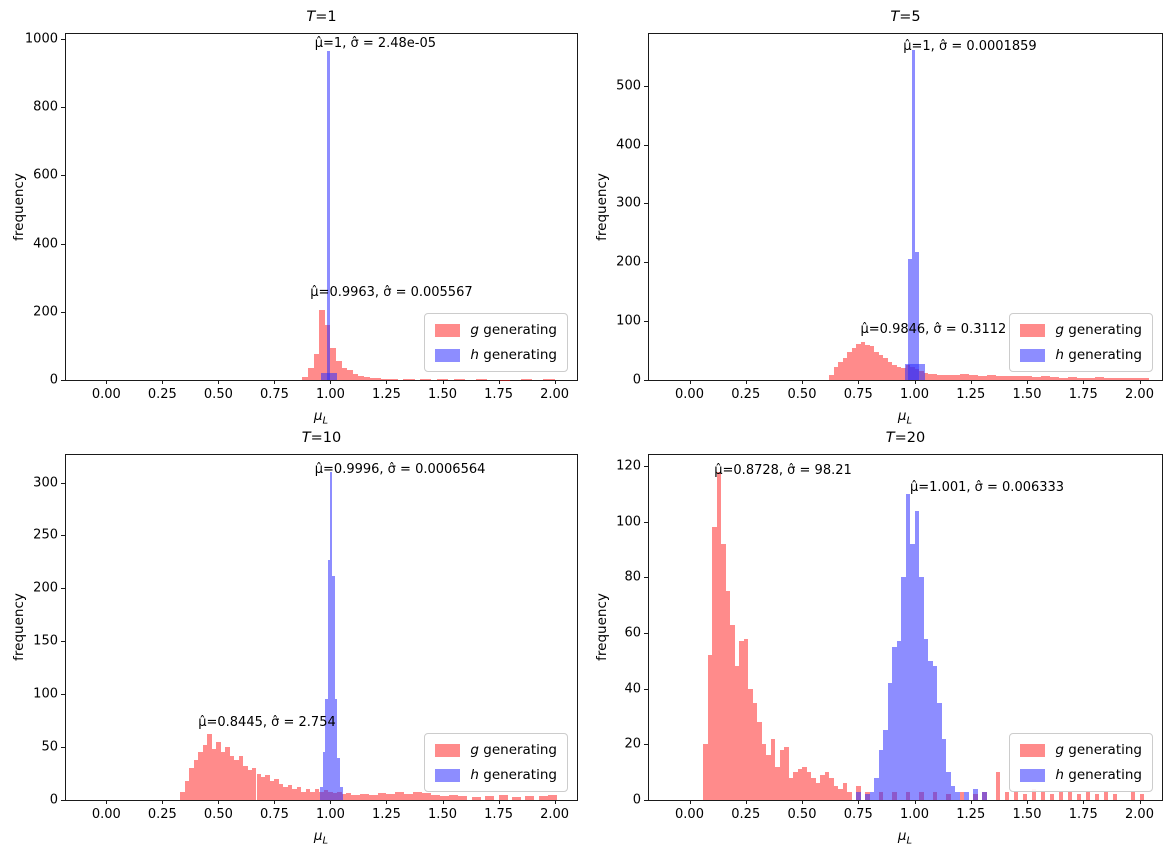  I want to click on x-tick-label: 0.50, so click(218, 814).